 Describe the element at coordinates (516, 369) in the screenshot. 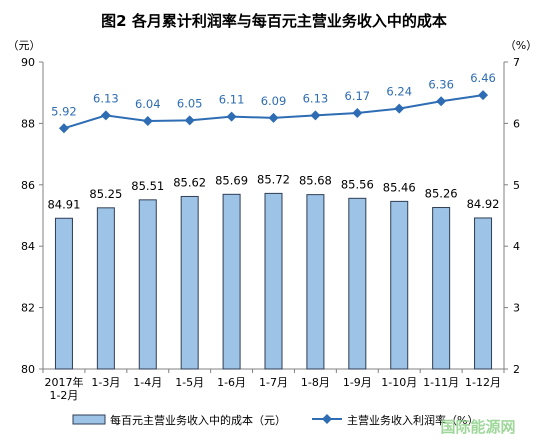

I see `right-tick-label: 2` at that location.